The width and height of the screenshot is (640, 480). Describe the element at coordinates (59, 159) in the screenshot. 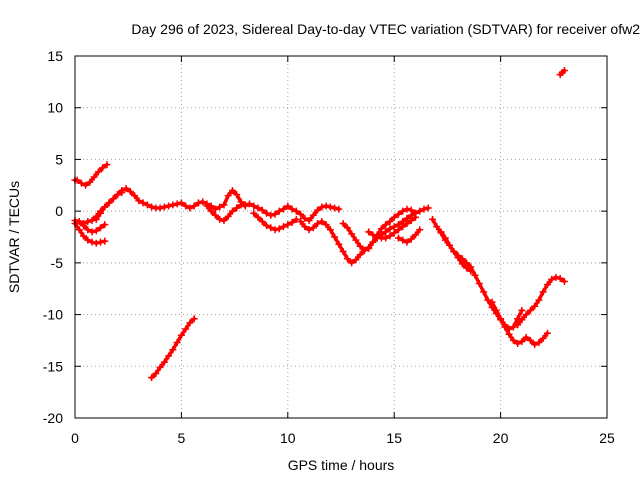

I see `y-tick-label: 5` at that location.